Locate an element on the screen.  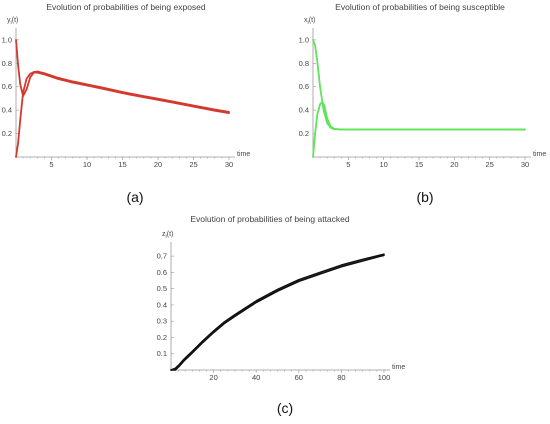
chart-b-x-tick-label: 15 is located at coordinates (419, 164).